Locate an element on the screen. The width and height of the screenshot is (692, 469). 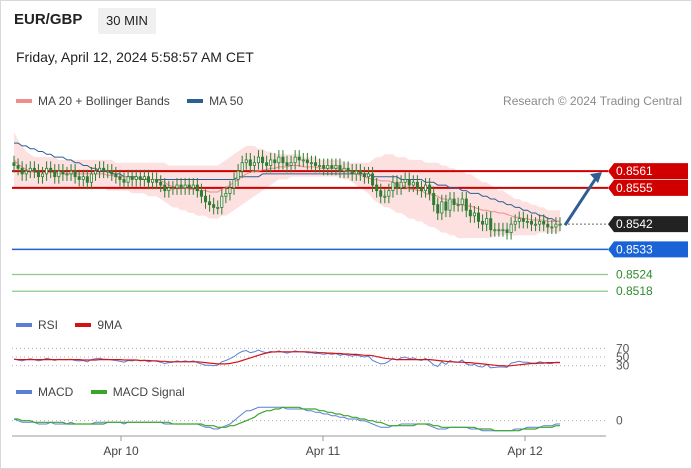
level-label: 0.8542 is located at coordinates (634, 224).